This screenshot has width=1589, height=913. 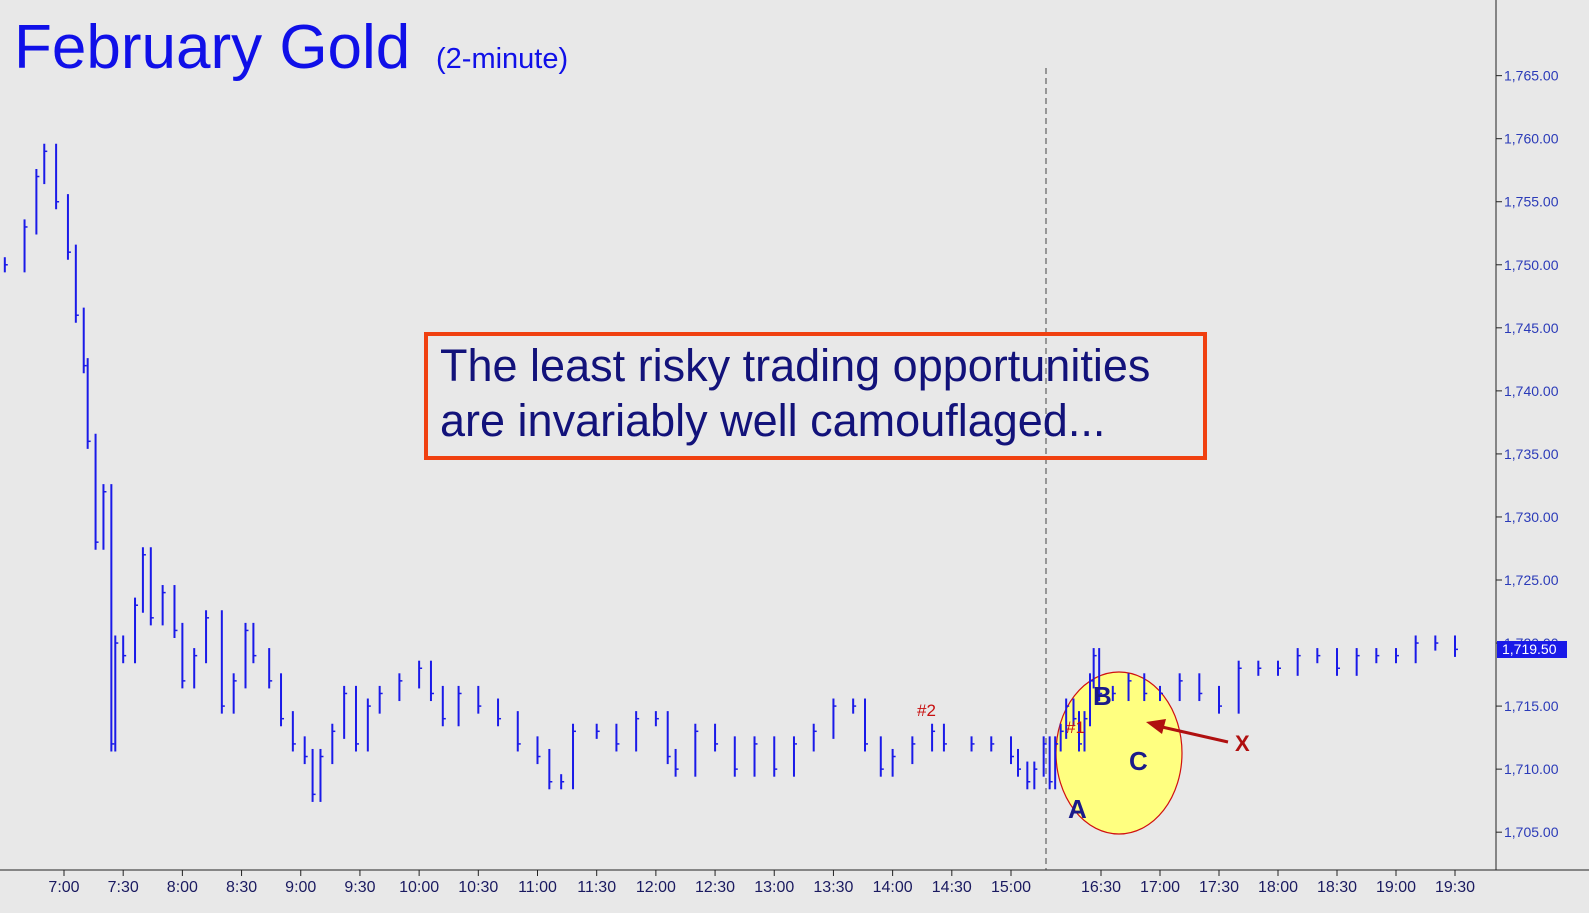 I want to click on y-tick-label: 1,740.00, so click(x=1531, y=391).